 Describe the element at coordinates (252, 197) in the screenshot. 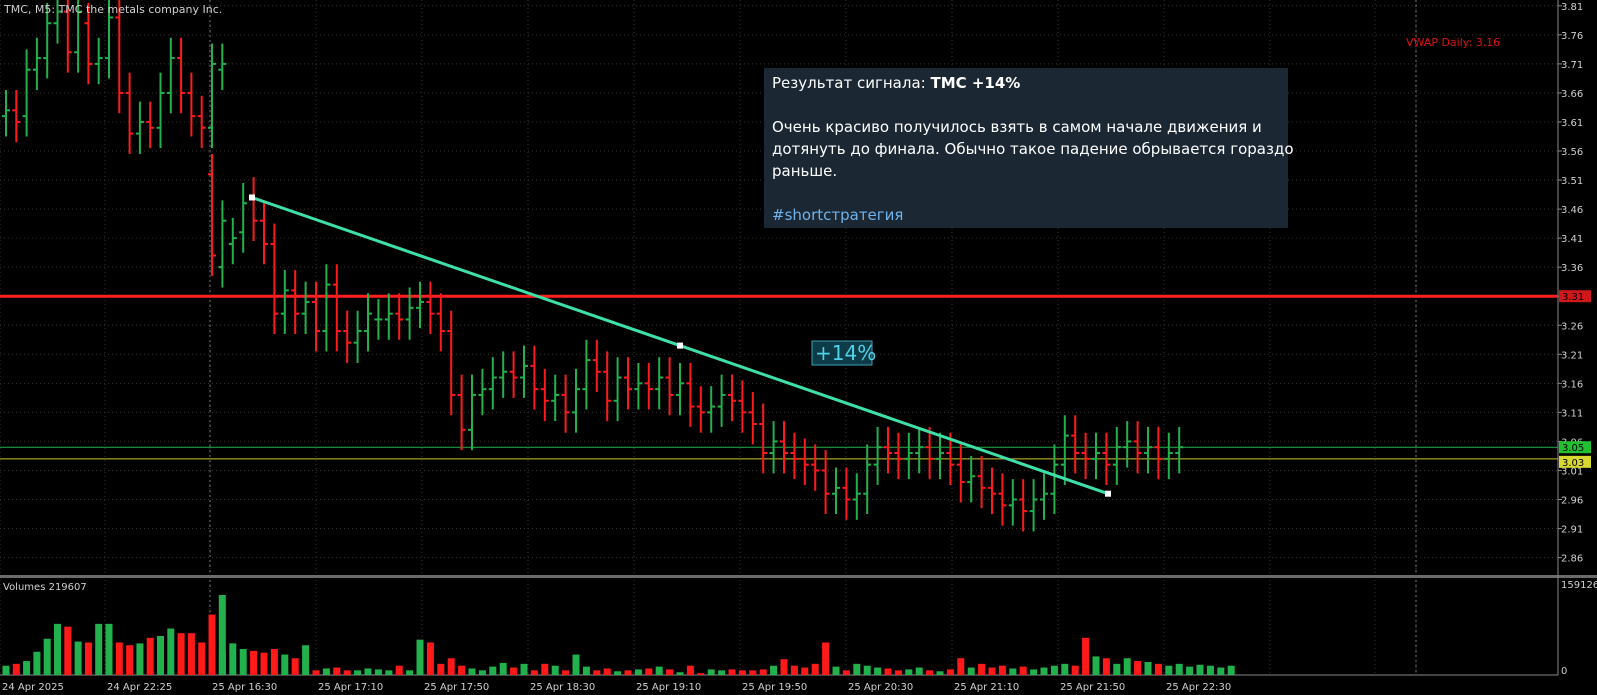

I see `trend-line-start-handle` at that location.